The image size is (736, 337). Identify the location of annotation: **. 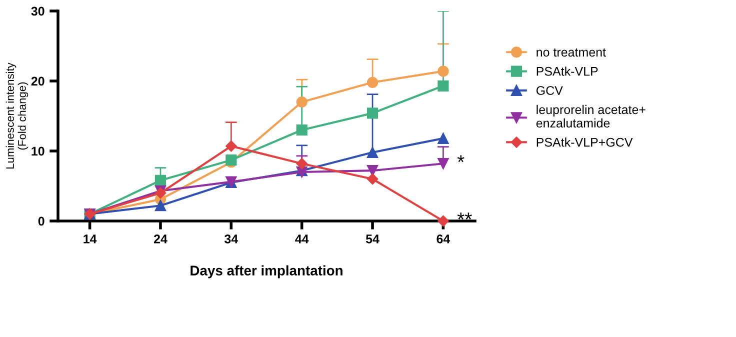
(464, 216).